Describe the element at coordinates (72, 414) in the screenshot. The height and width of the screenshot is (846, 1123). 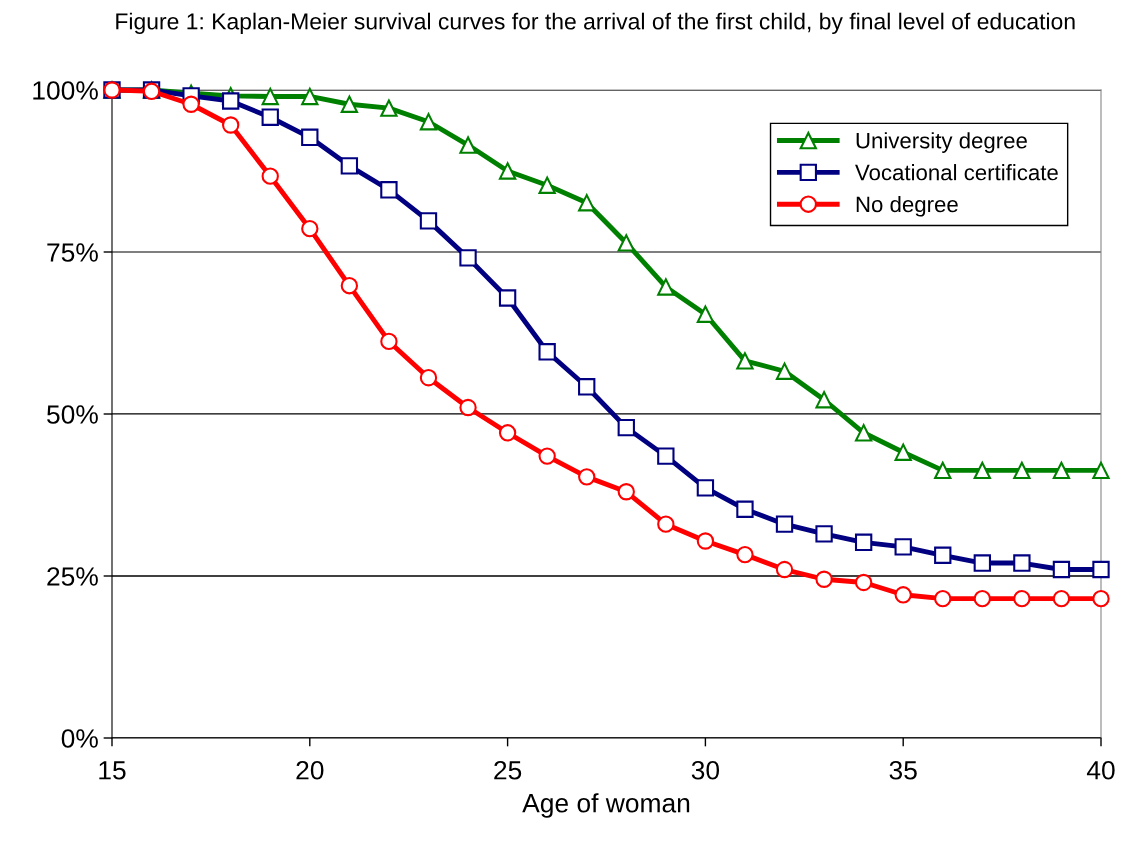
I see `y-tick-label: 50%` at that location.